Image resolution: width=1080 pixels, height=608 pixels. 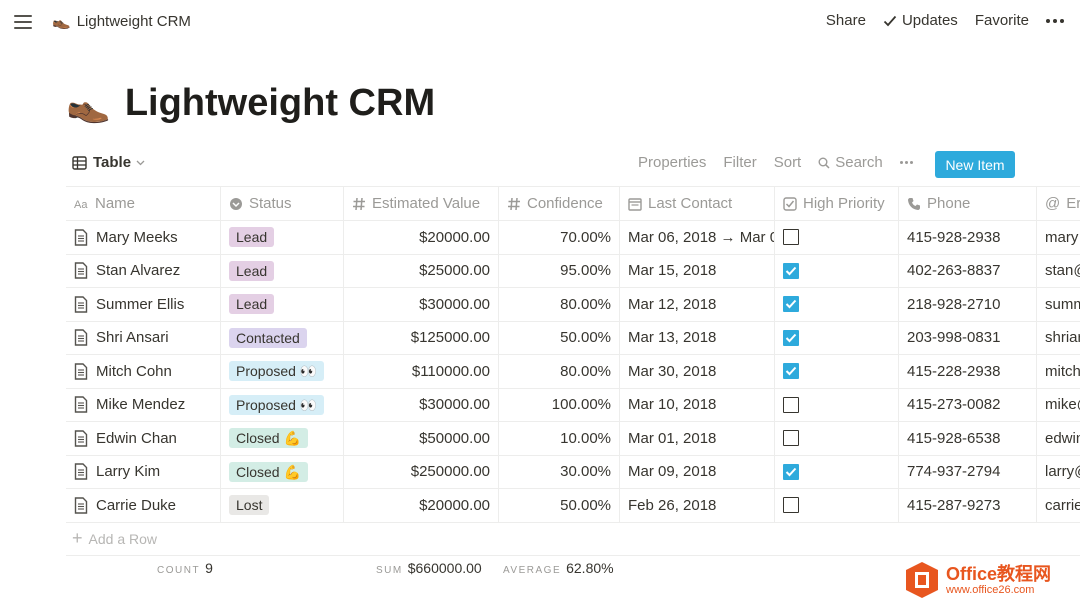 I want to click on count-aggregate: COUNT 9, so click(x=185, y=568).